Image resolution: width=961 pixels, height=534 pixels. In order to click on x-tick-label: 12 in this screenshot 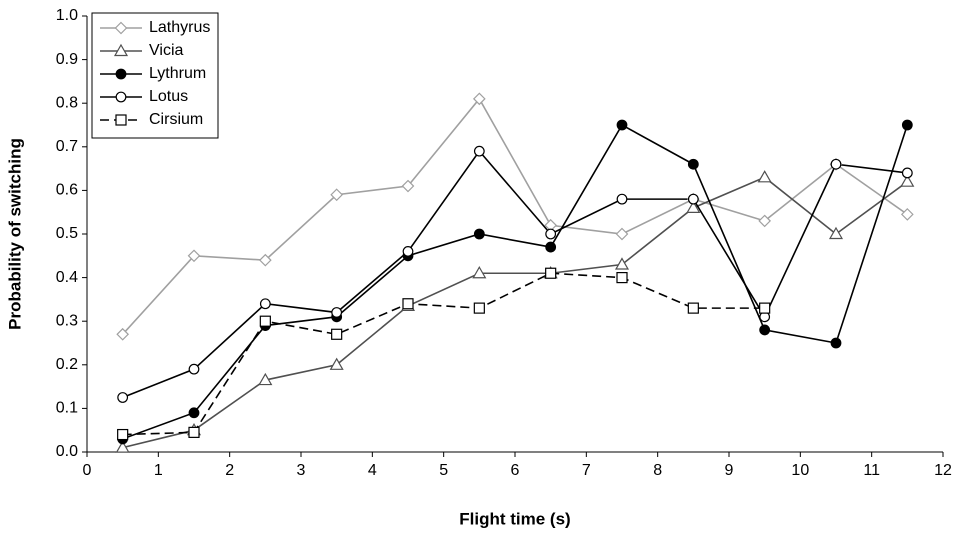, I will do `click(943, 470)`.